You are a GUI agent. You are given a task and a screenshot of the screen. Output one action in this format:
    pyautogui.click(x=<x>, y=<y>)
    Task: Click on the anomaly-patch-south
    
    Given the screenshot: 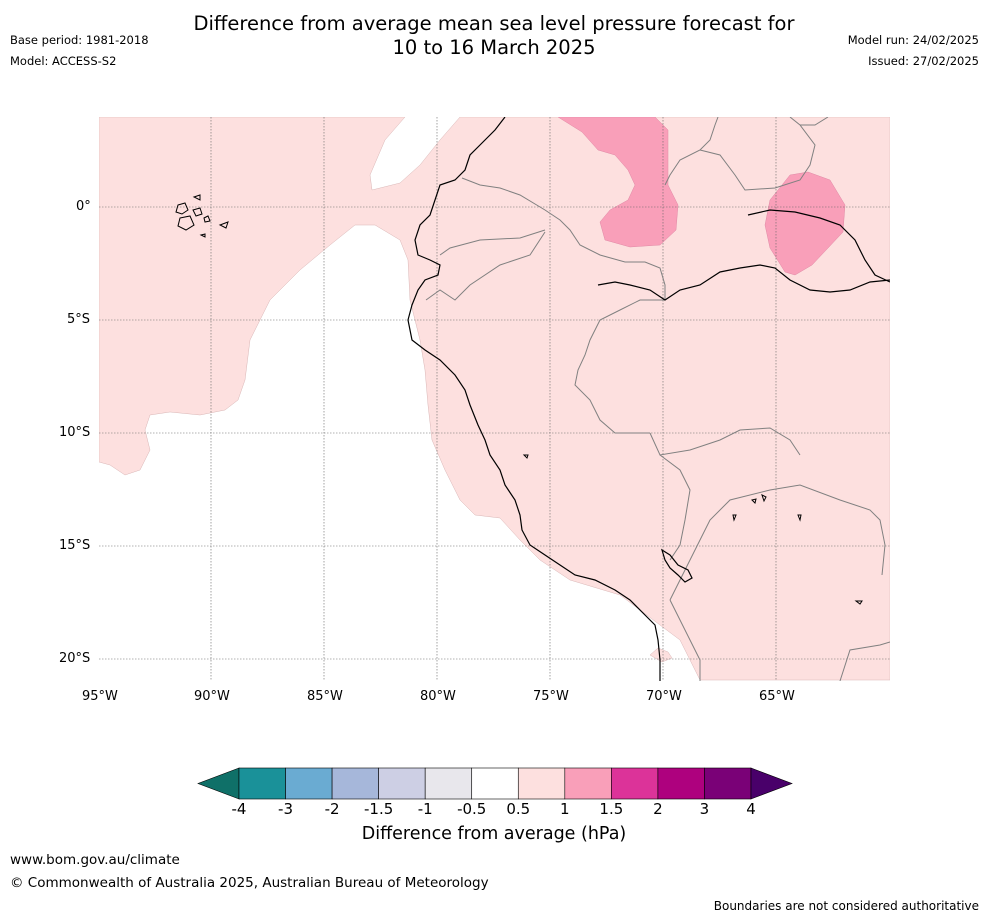 What is the action you would take?
    pyautogui.click(x=661, y=655)
    